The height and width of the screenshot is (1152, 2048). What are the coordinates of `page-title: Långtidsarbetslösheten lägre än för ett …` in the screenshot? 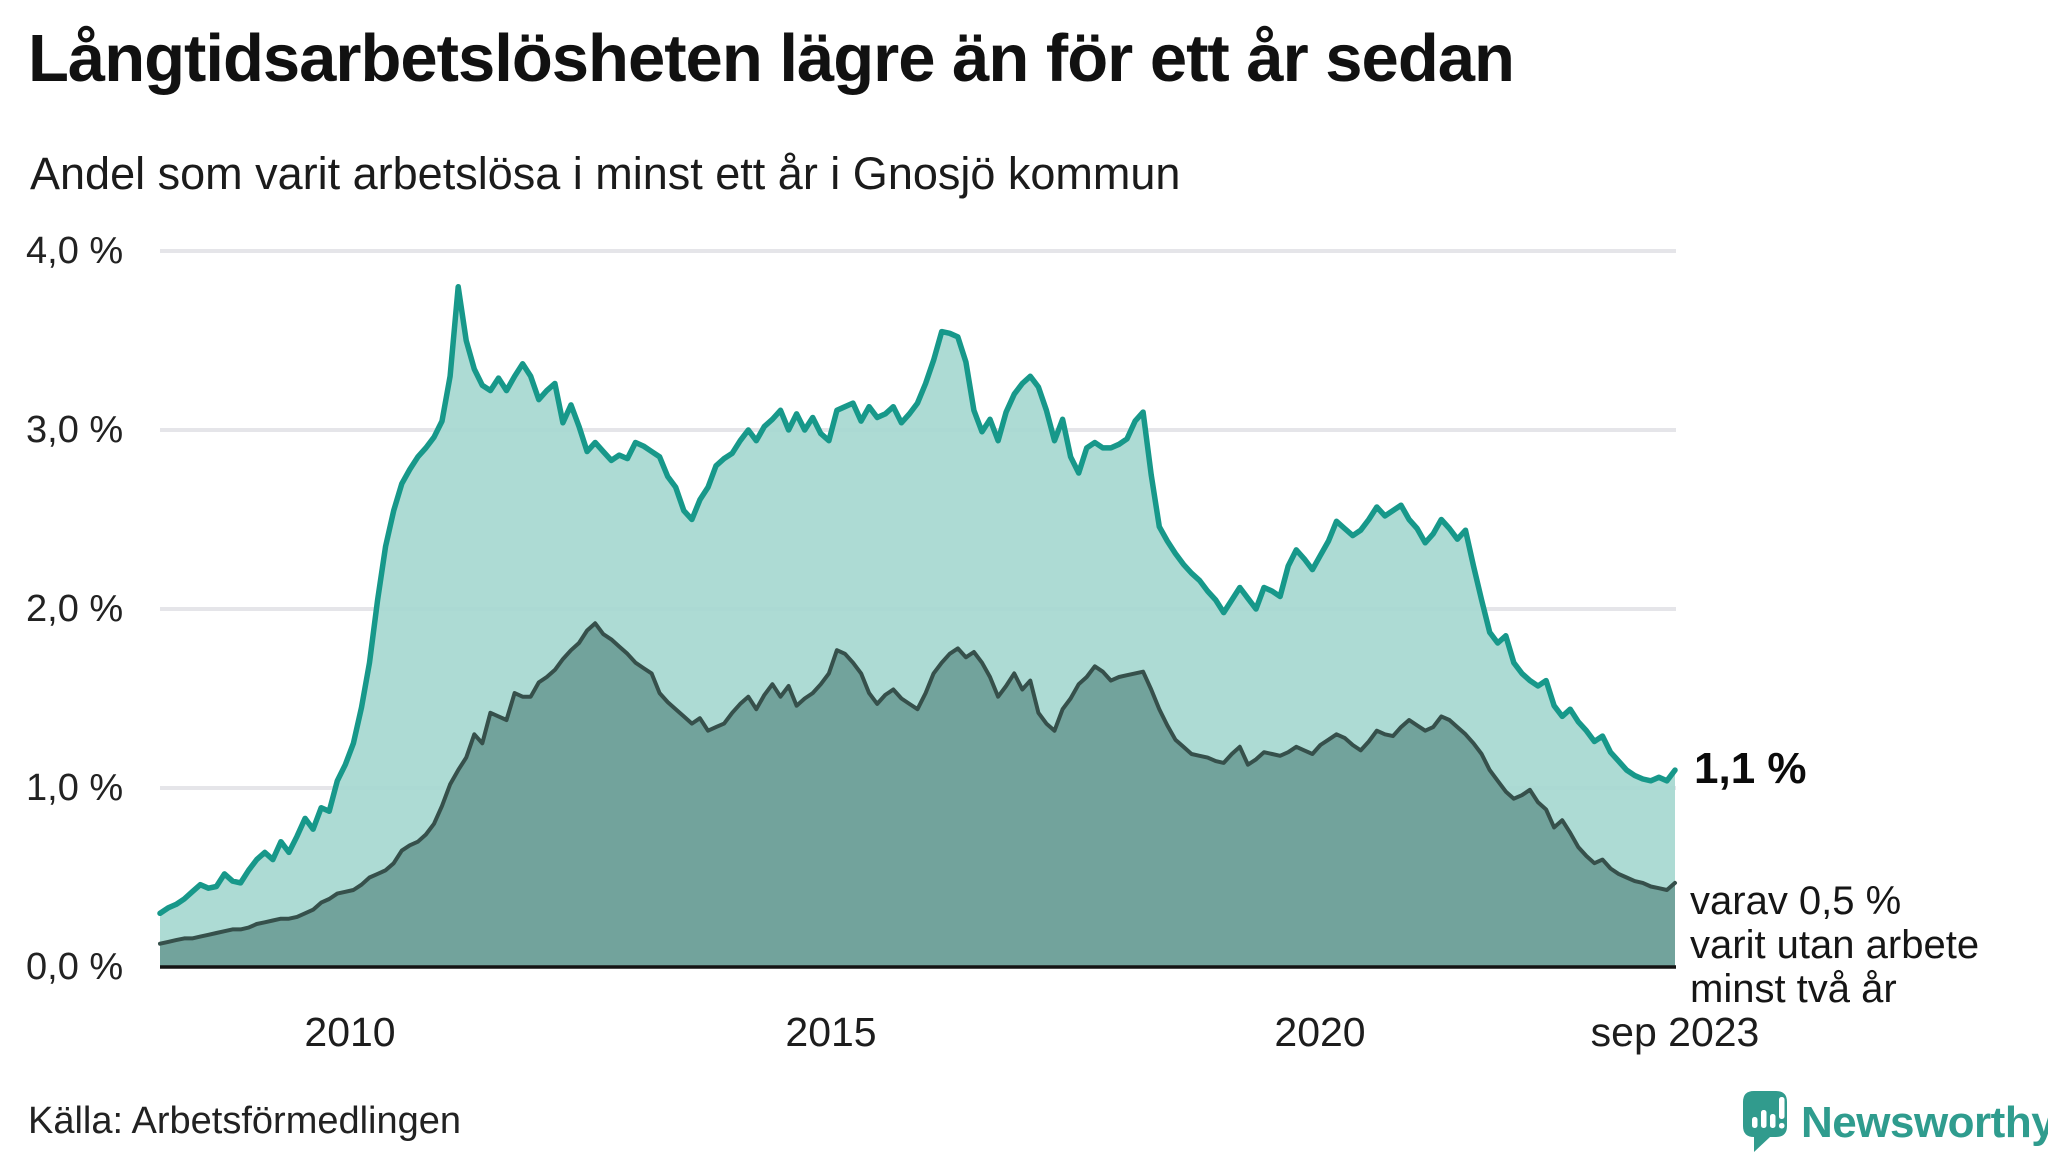 It's located at (771, 58).